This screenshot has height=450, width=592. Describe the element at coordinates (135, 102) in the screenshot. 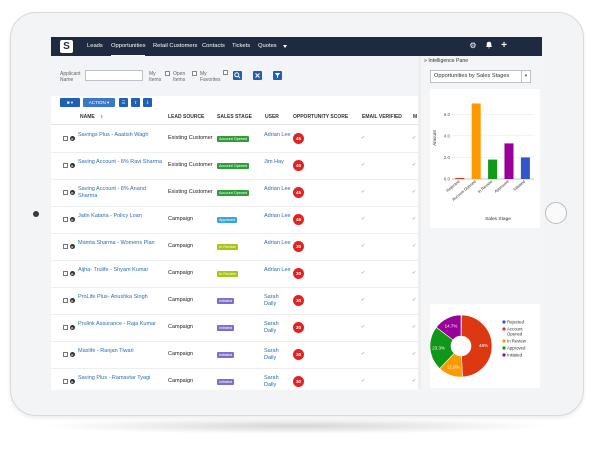

I see `upload-icon: ⇧` at that location.